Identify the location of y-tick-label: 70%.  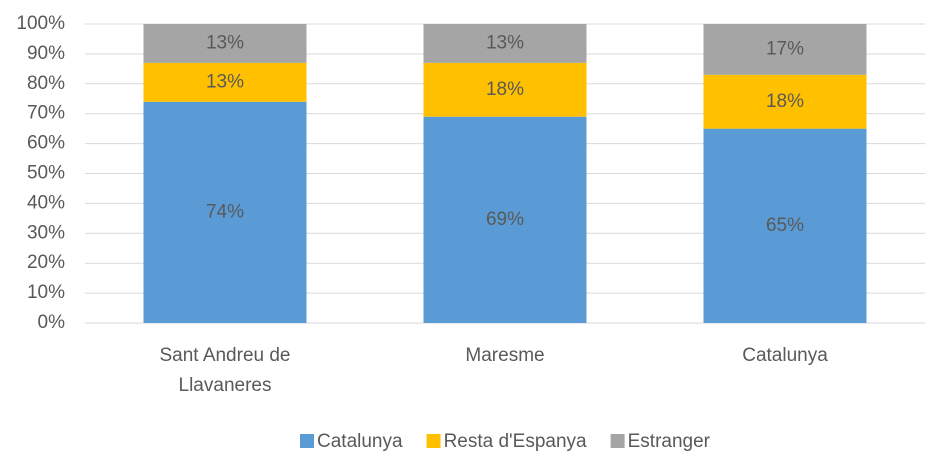
(46, 113).